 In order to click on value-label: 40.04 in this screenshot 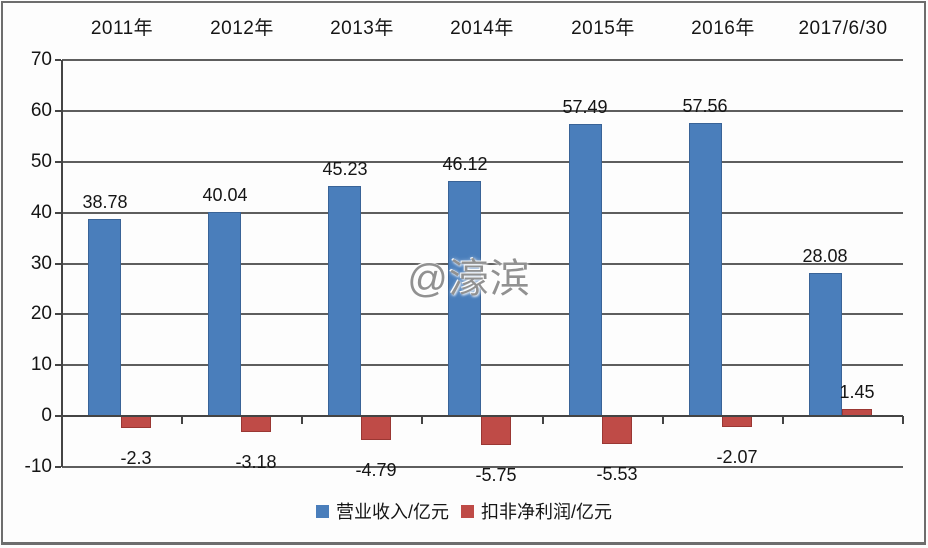, I will do `click(225, 195)`.